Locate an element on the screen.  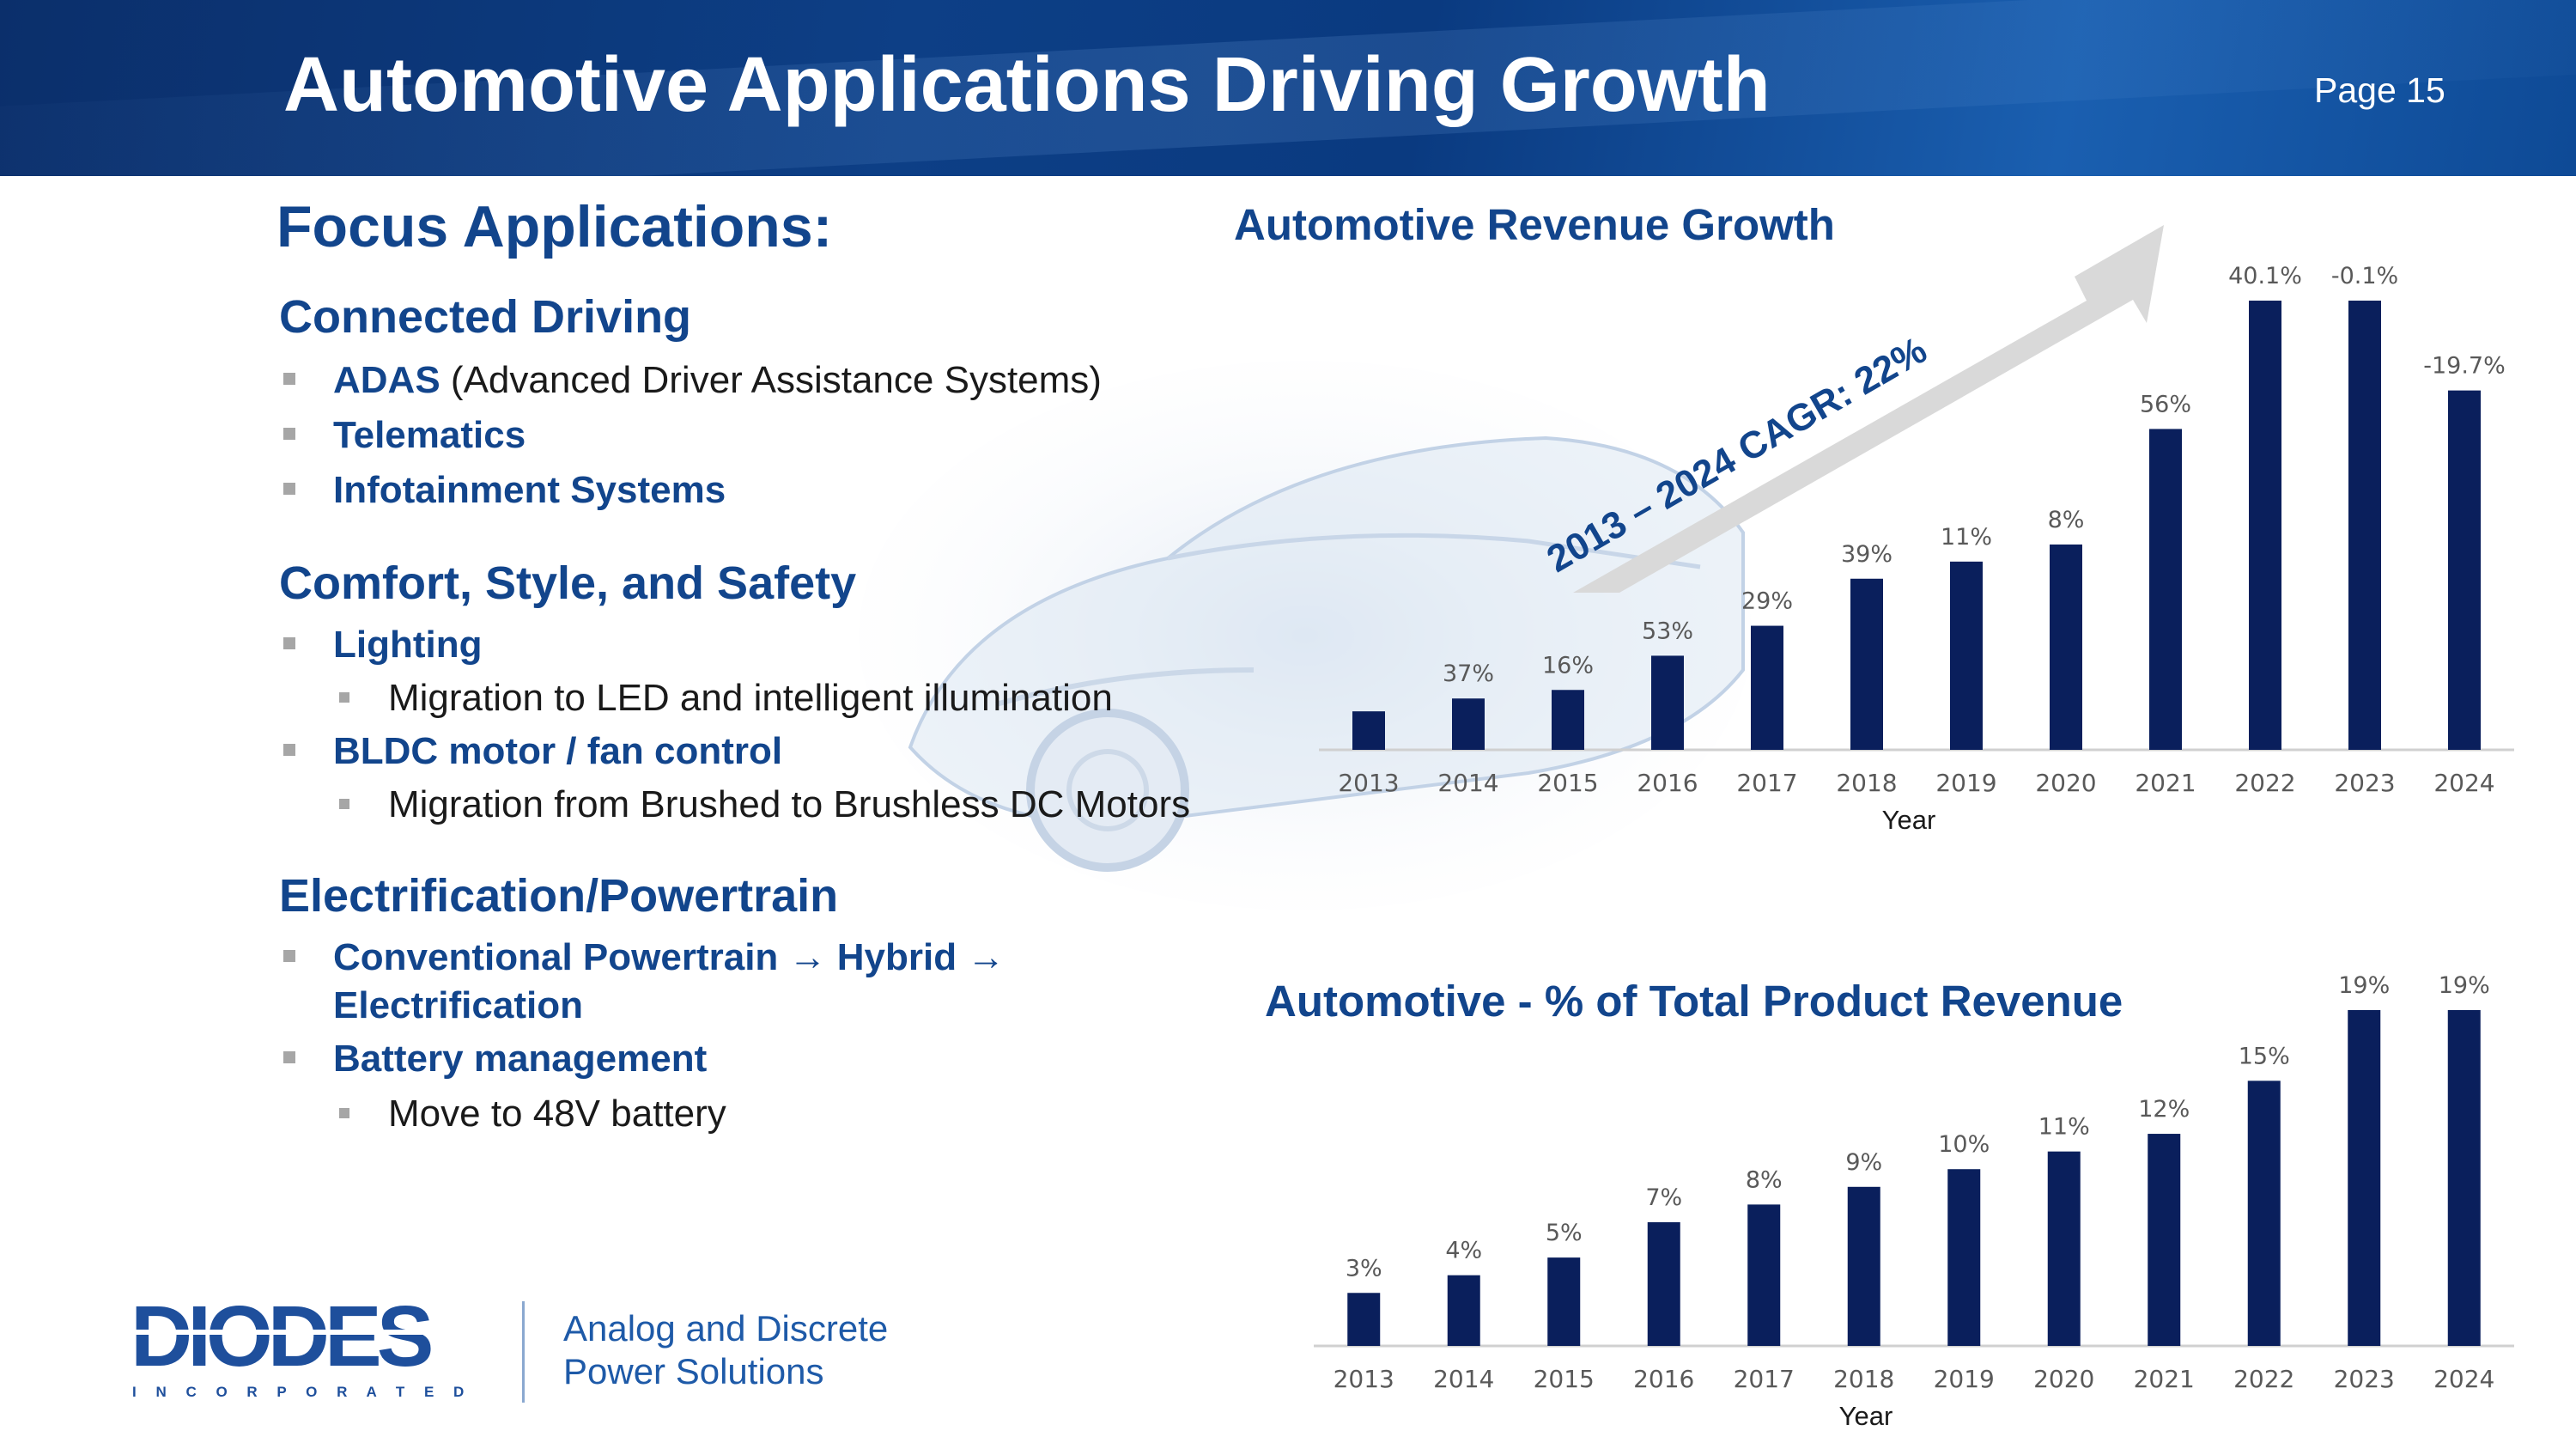
data-label: 40.1% is located at coordinates (2265, 276).